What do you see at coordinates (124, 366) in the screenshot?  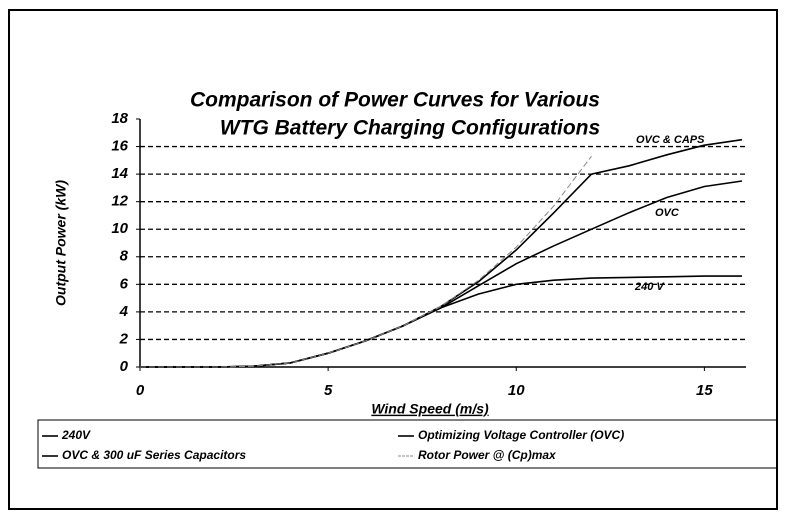 I see `y-tick-label: 0` at bounding box center [124, 366].